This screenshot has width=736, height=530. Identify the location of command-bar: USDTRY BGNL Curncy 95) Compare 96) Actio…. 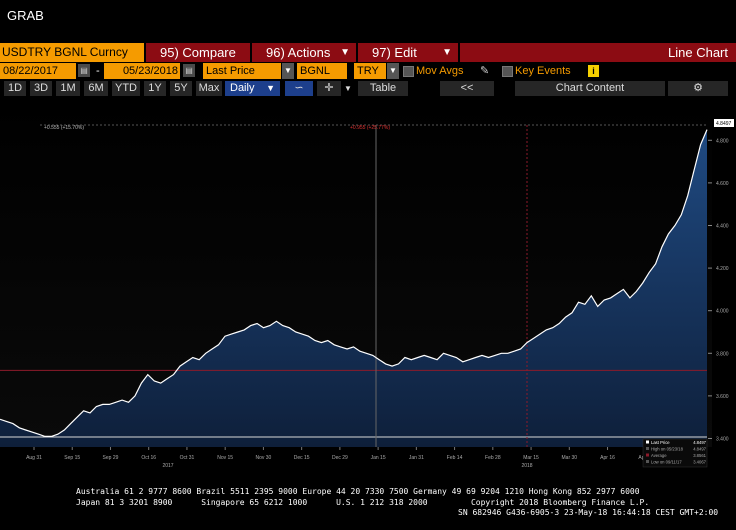
(368, 52).